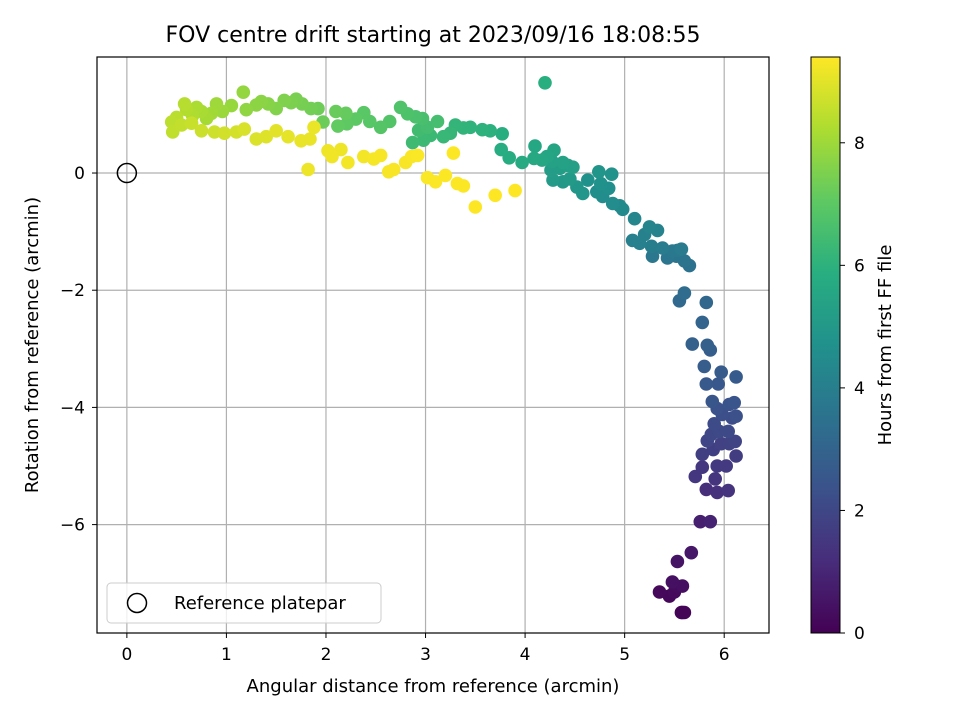  Describe the element at coordinates (859, 511) in the screenshot. I see `colorbar-tick-label: 2` at that location.